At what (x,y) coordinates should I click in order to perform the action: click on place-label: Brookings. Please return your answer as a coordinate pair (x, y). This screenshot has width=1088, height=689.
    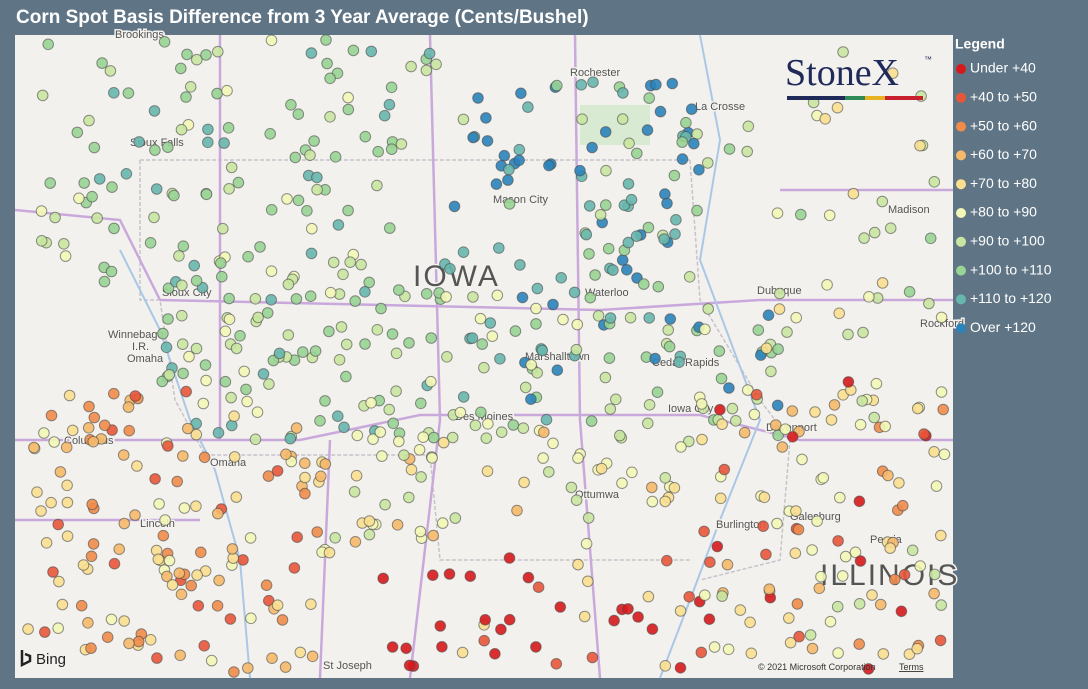
    Looking at the image, I should click on (139, 35).